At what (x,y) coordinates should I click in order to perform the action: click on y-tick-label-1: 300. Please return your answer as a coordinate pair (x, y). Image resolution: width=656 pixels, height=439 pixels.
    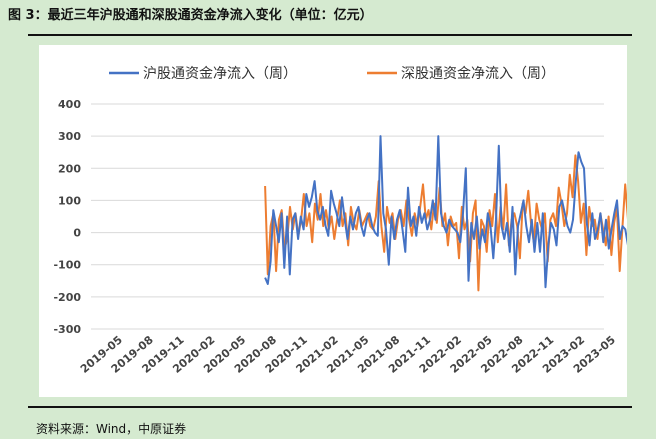
    Looking at the image, I should click on (69, 136).